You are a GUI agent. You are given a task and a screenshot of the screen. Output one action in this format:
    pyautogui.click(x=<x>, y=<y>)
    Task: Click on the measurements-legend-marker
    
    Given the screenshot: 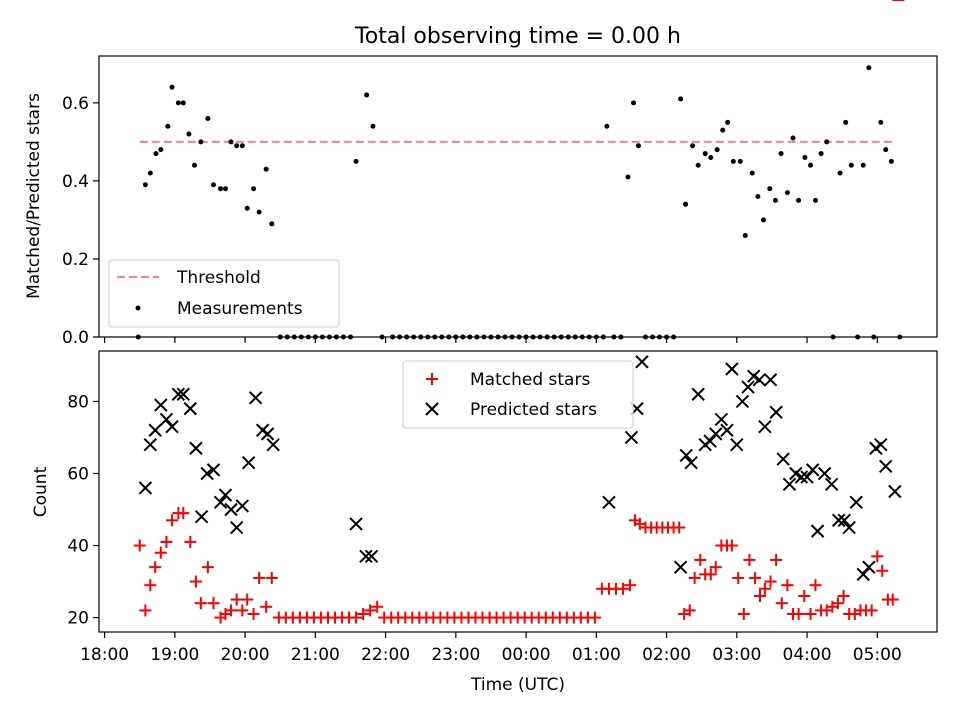 What is the action you would take?
    pyautogui.click(x=138, y=308)
    